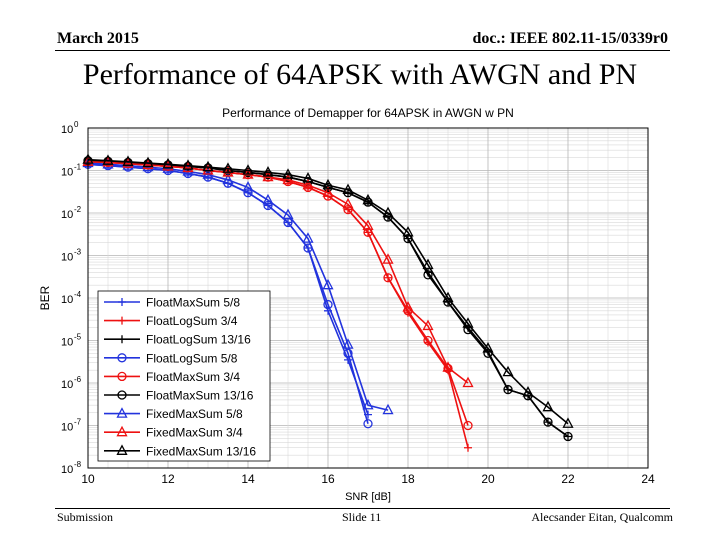  Describe the element at coordinates (78, 464) in the screenshot. I see `y-tick-exponent: -8` at that location.